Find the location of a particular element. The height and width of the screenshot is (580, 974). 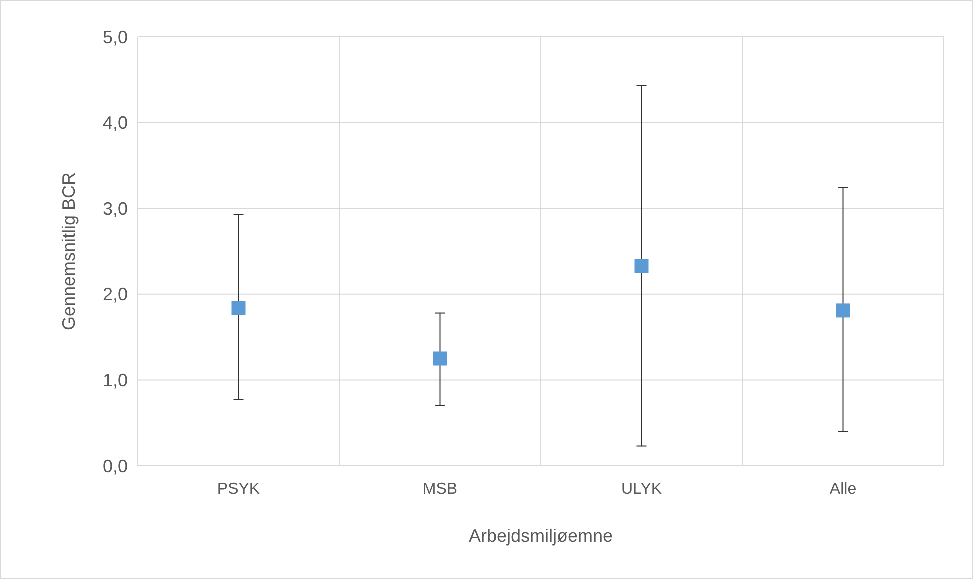

x-tick-label: Alle is located at coordinates (843, 489).